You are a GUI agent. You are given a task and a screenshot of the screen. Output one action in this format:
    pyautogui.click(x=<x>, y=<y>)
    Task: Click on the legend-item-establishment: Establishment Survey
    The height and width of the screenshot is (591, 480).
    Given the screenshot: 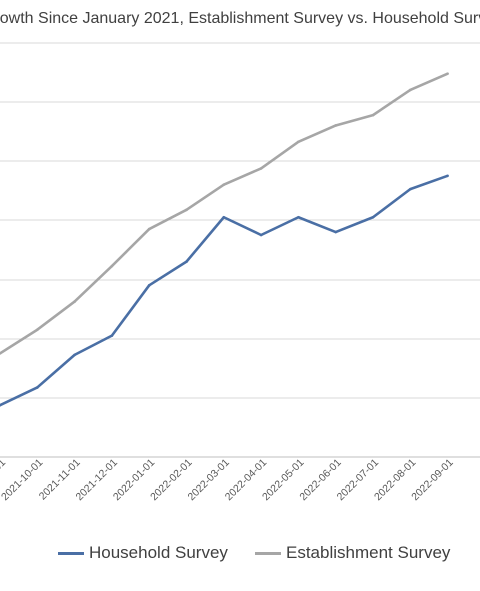 What is the action you would take?
    pyautogui.click(x=352, y=553)
    